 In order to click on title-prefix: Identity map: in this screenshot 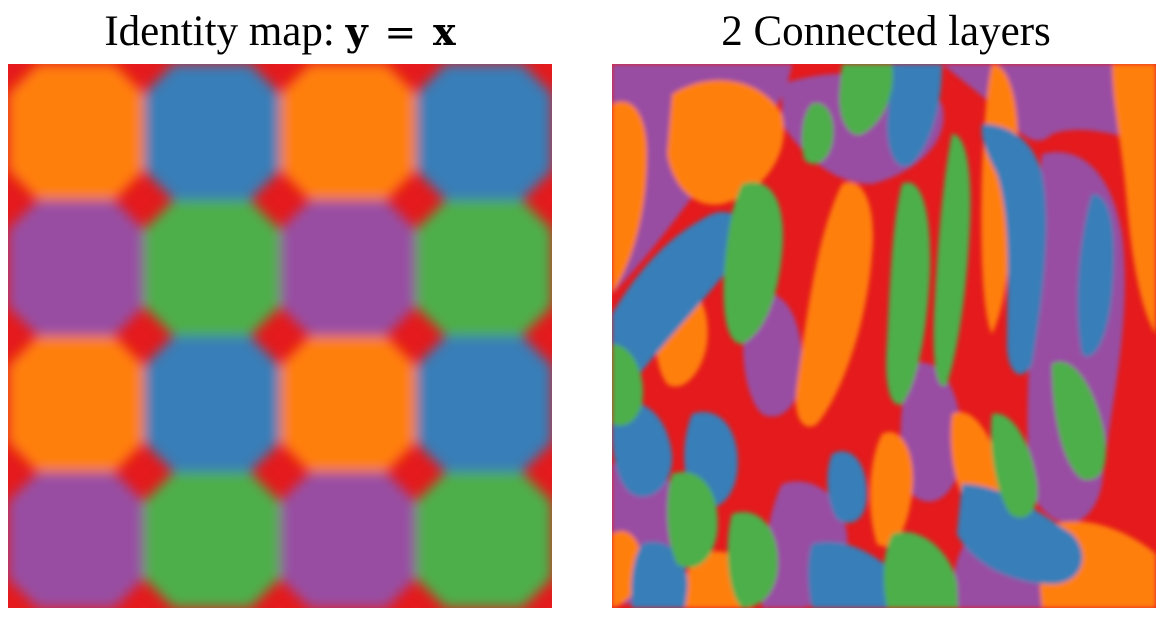, I will do `click(219, 31)`.